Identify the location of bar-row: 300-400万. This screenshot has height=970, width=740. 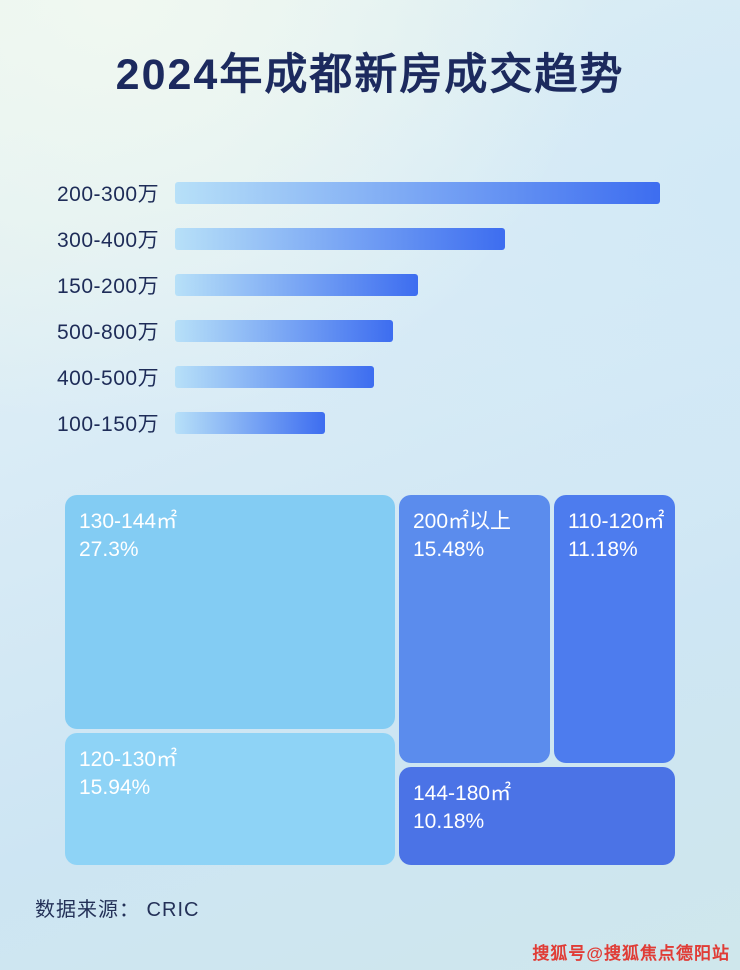
(370, 240).